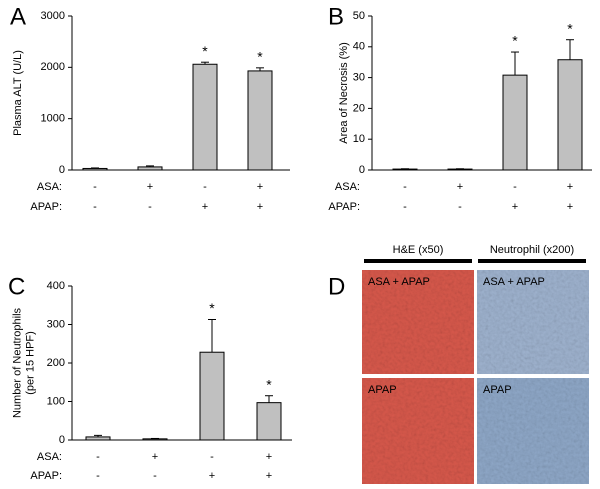 Image resolution: width=600 pixels, height=489 pixels. I want to click on y-tick-label: 1000, so click(53, 119).